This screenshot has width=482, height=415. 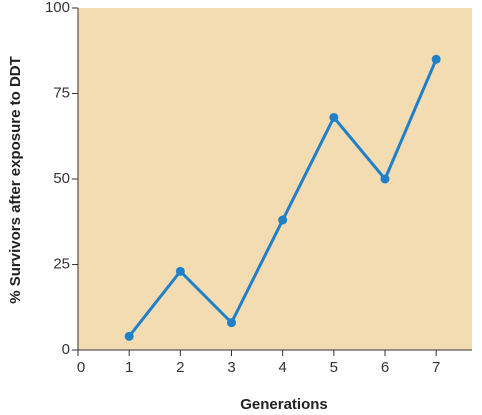 What do you see at coordinates (61, 92) in the screenshot?
I see `y-tick-label: 75` at bounding box center [61, 92].